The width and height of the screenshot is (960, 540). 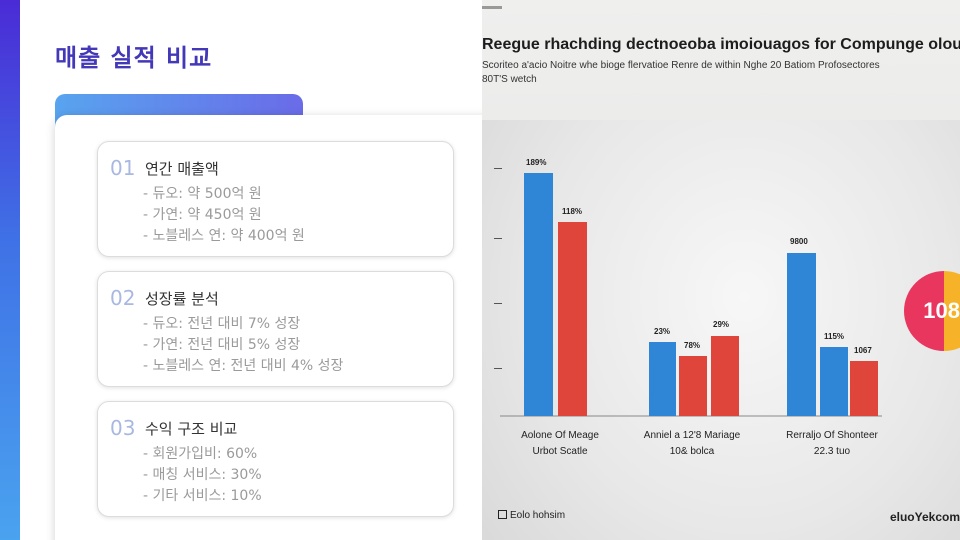 I want to click on value-label: 78%, so click(x=692, y=345).